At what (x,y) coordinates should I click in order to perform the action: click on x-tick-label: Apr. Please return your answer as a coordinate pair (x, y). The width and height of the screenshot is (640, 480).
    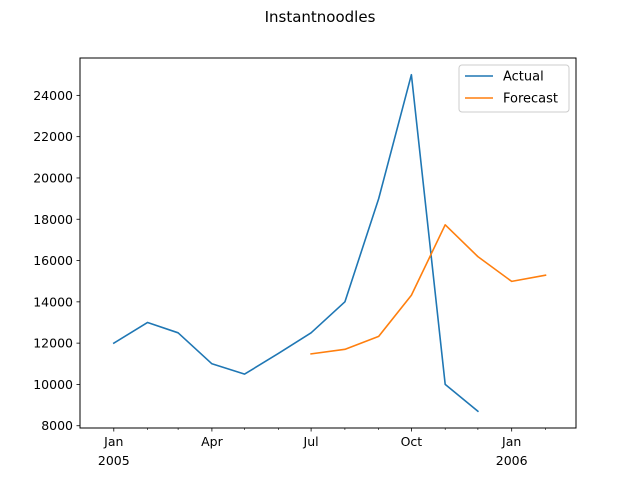
    Looking at the image, I should click on (212, 441).